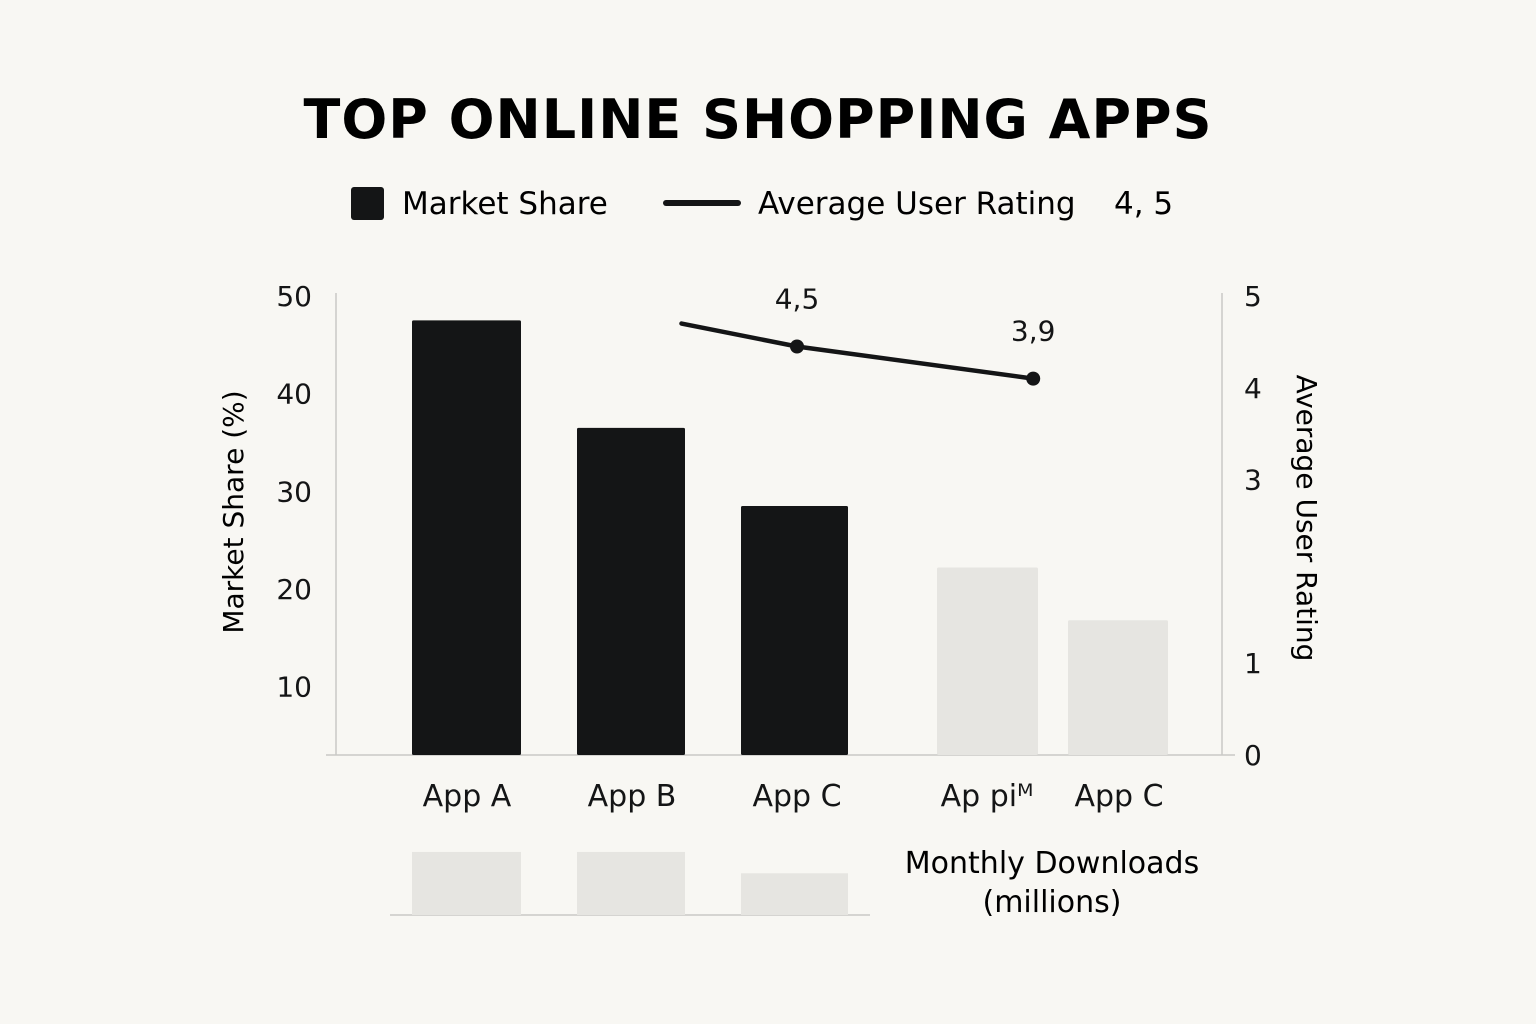 This screenshot has width=1536, height=1024. I want to click on category-label-1: App B, so click(632, 796).